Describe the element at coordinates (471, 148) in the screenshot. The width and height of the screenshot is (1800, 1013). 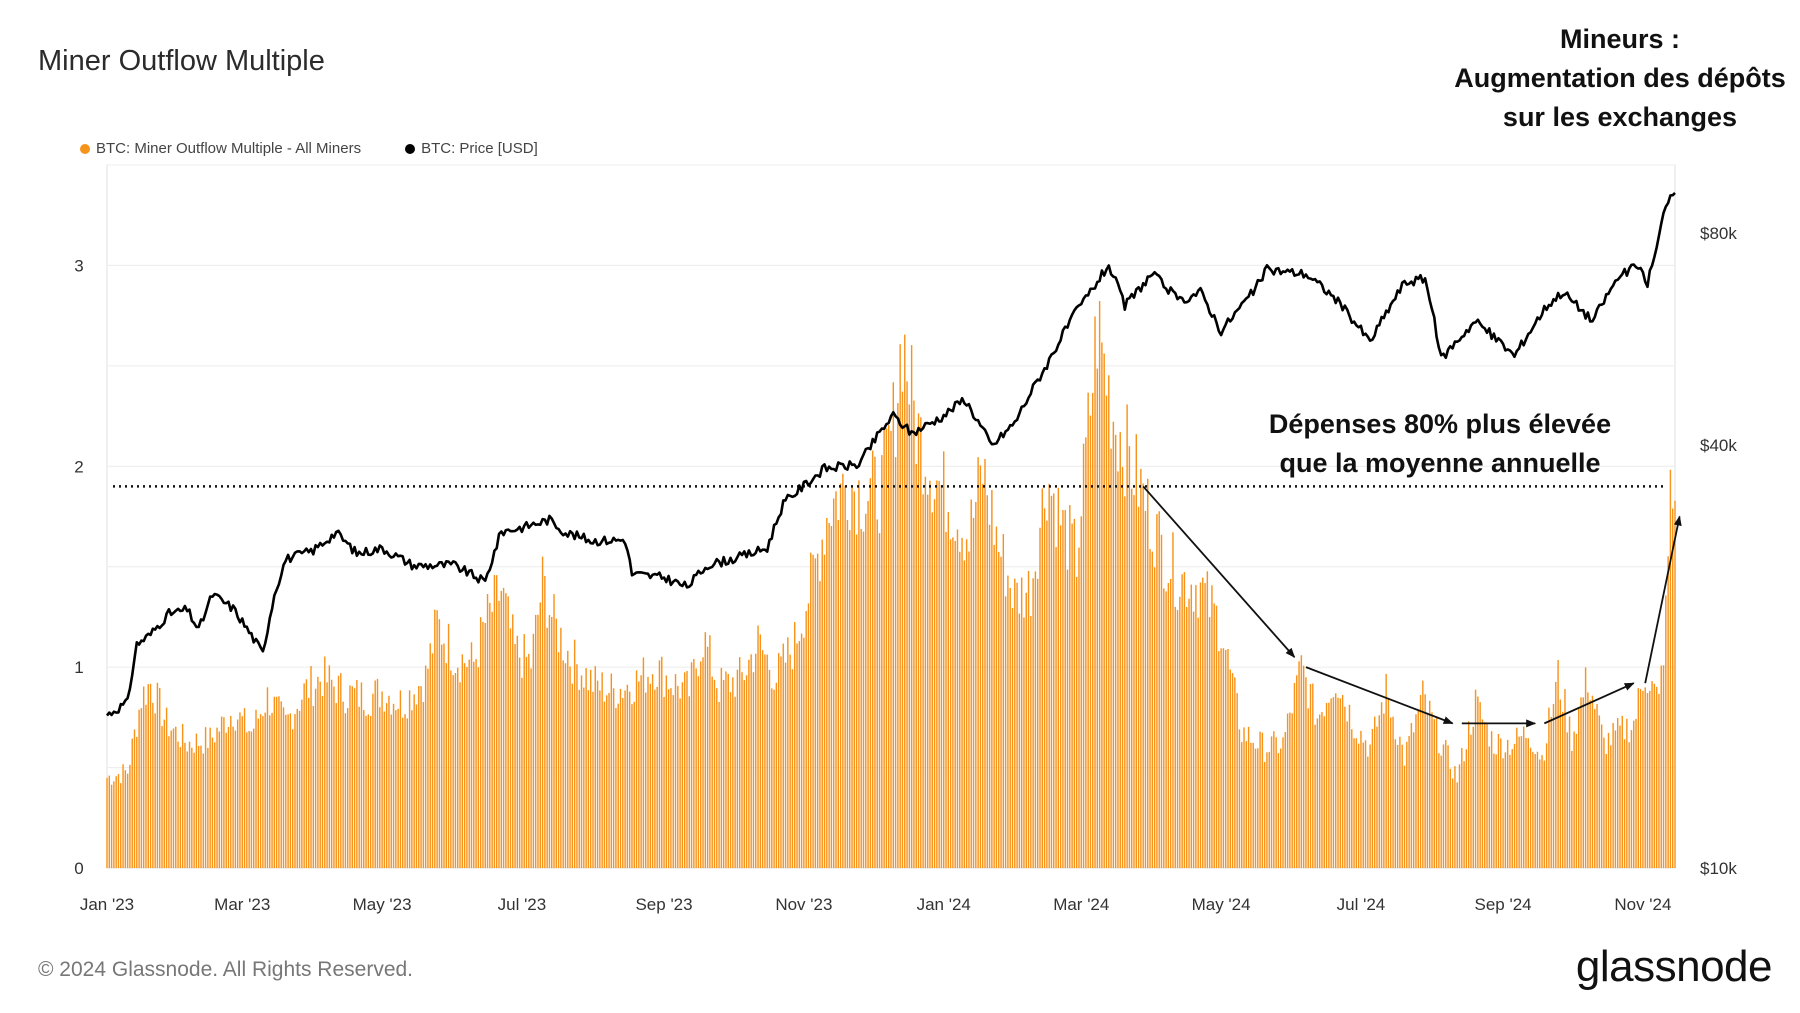
I see `legend-item-price: BTC: Price [USD]` at that location.